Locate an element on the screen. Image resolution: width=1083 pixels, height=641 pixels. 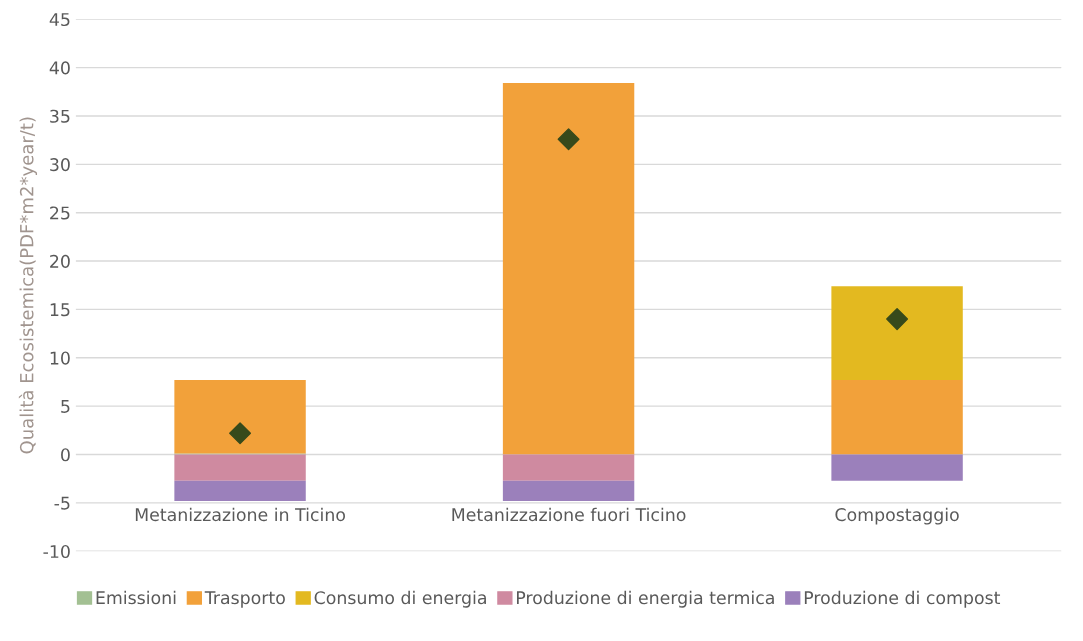
legend-label: Produzione di energia termica is located at coordinates (645, 599).